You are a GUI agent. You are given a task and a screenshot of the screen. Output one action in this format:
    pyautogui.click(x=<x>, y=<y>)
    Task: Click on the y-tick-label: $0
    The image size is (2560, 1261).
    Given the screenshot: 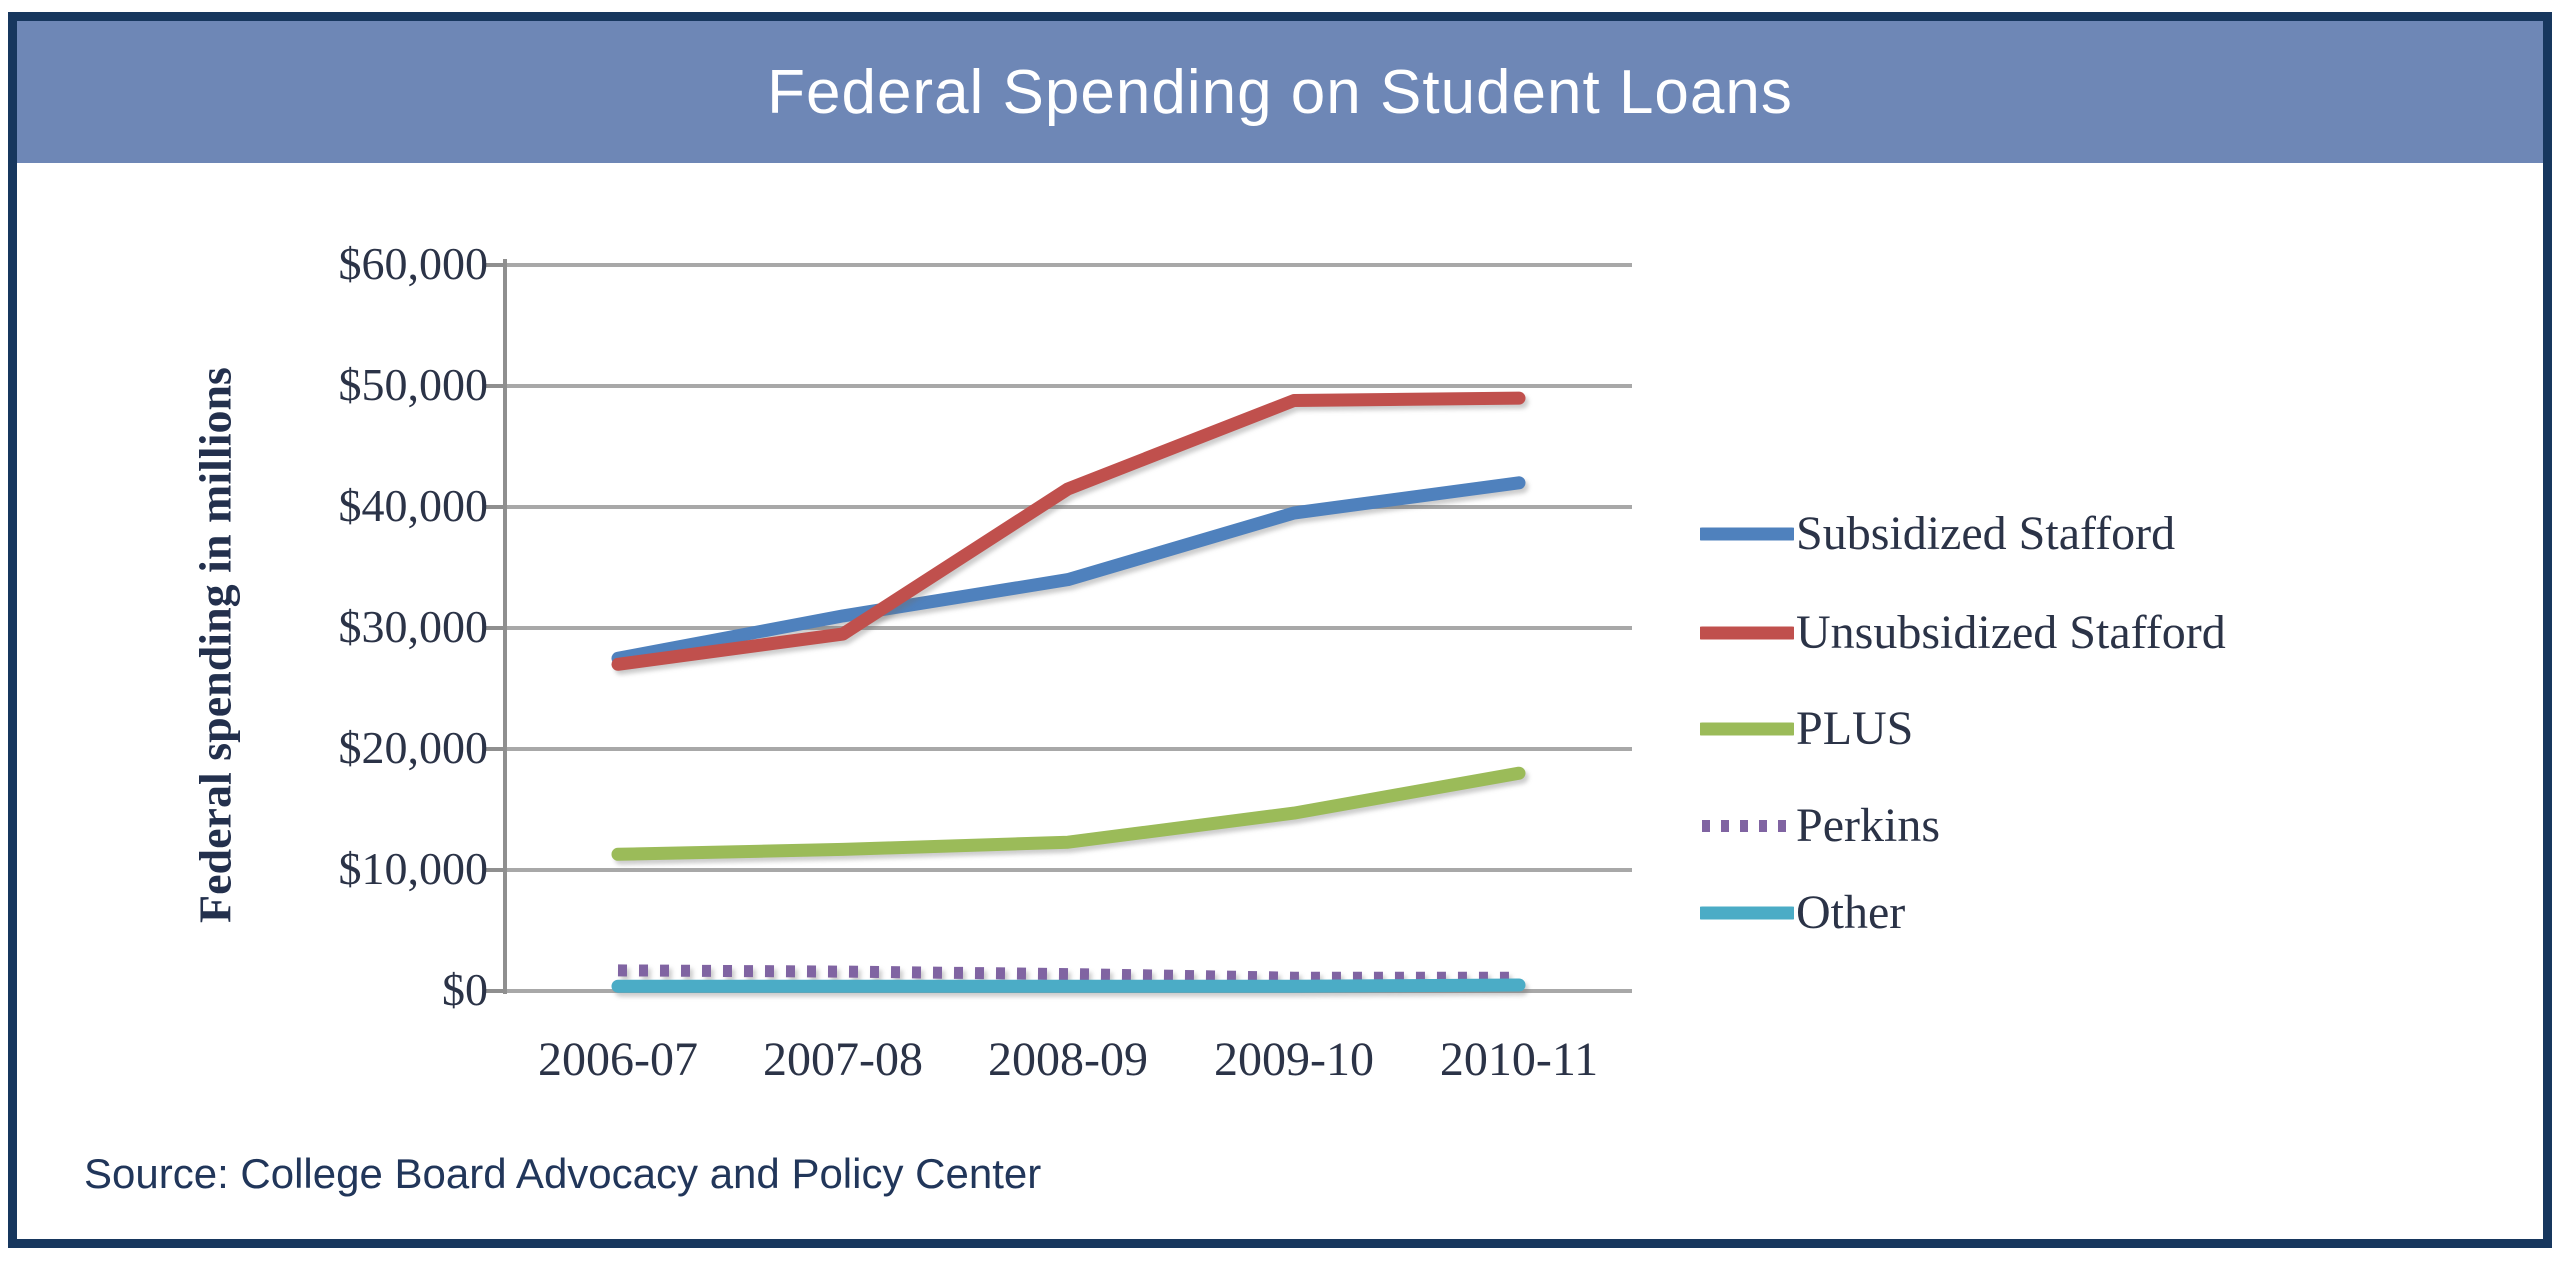 What is the action you would take?
    pyautogui.click(x=465, y=989)
    